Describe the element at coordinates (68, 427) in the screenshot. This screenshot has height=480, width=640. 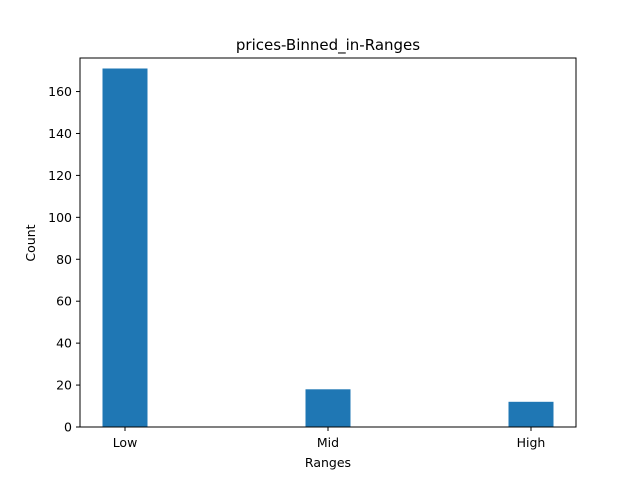
I see `y-tick-label: 0` at that location.